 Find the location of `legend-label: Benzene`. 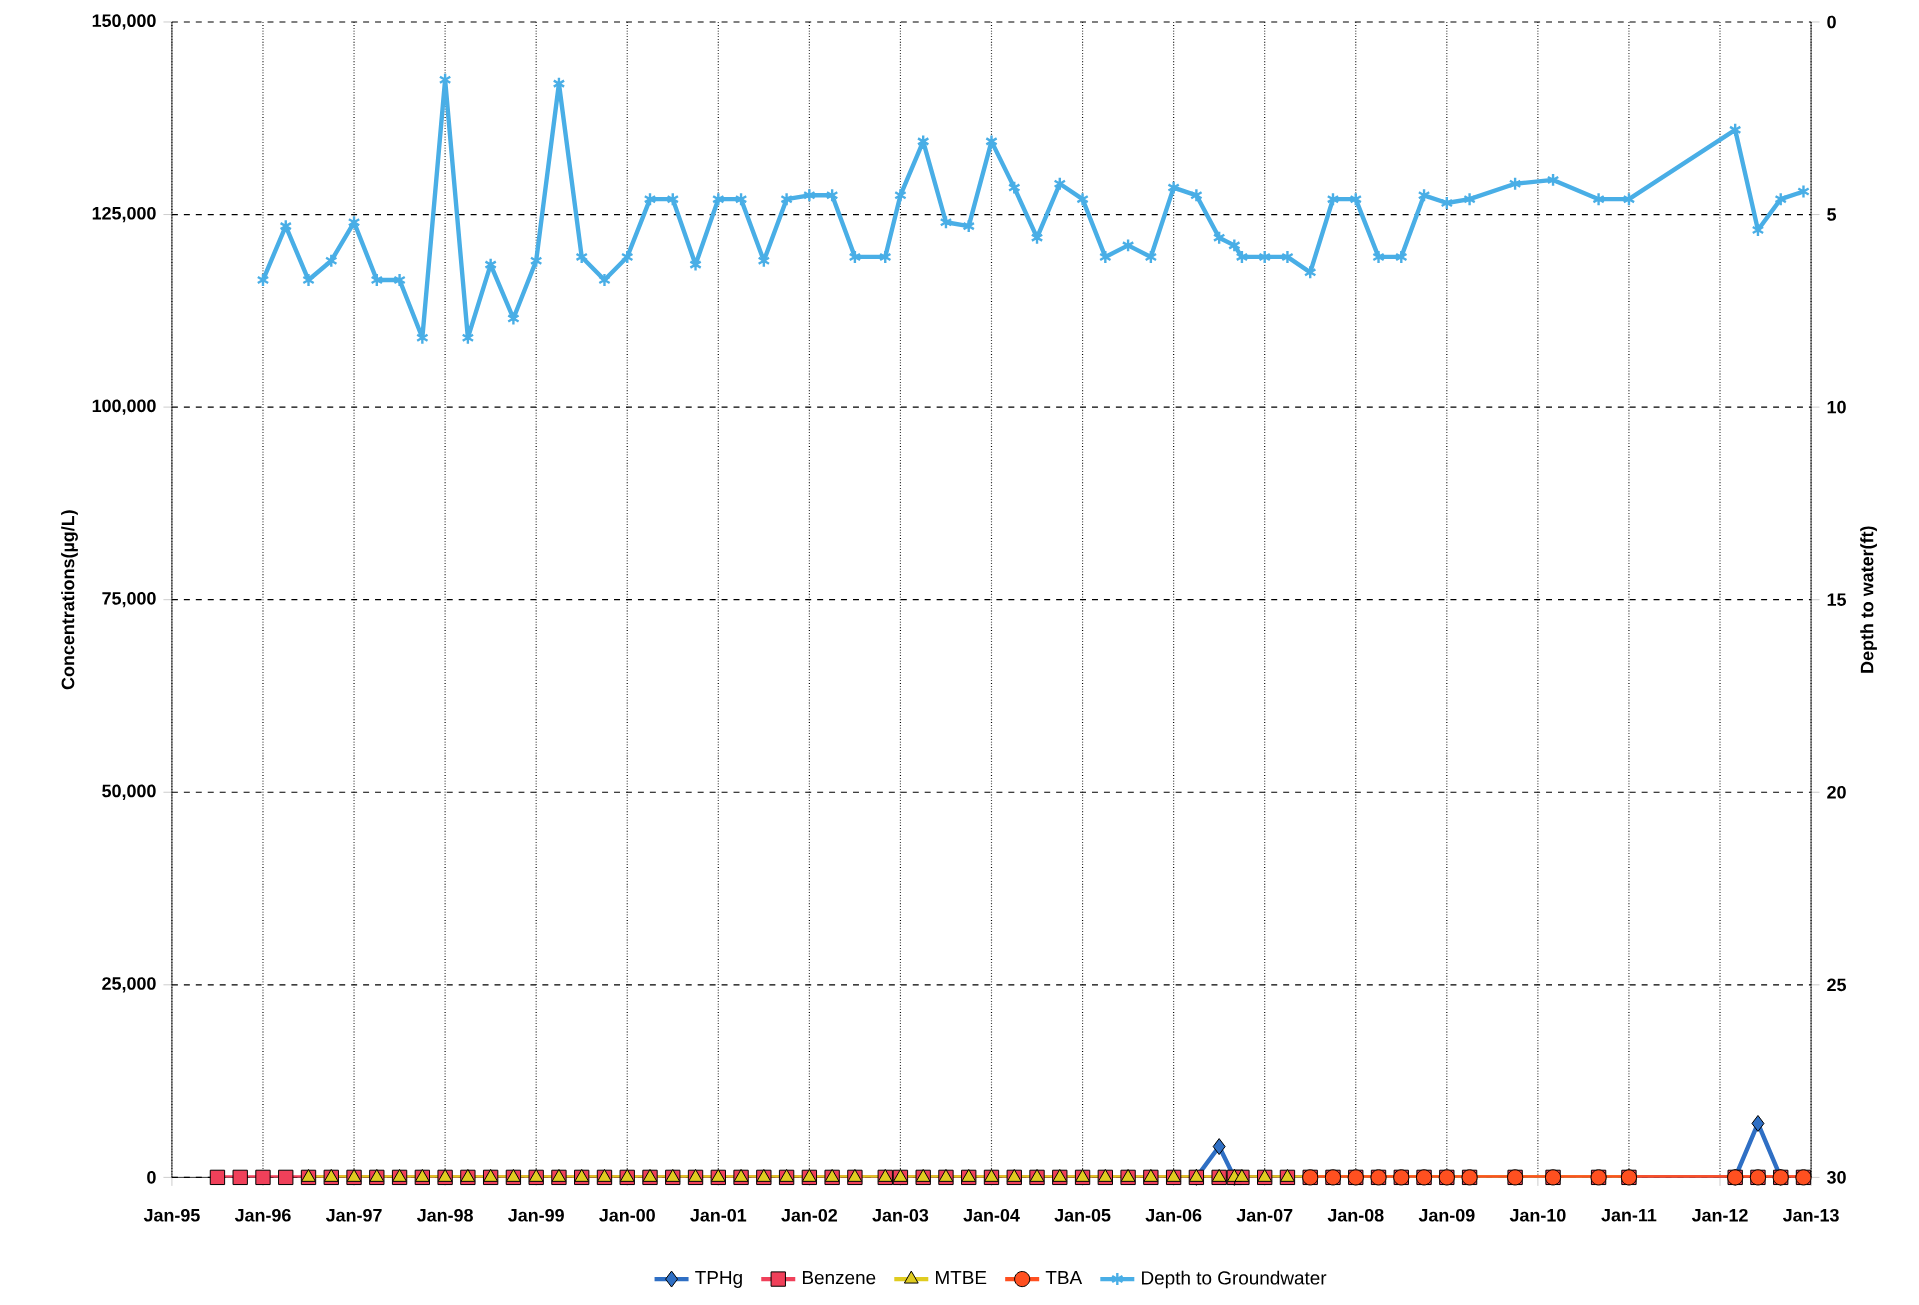

legend-label: Benzene is located at coordinates (839, 1277).